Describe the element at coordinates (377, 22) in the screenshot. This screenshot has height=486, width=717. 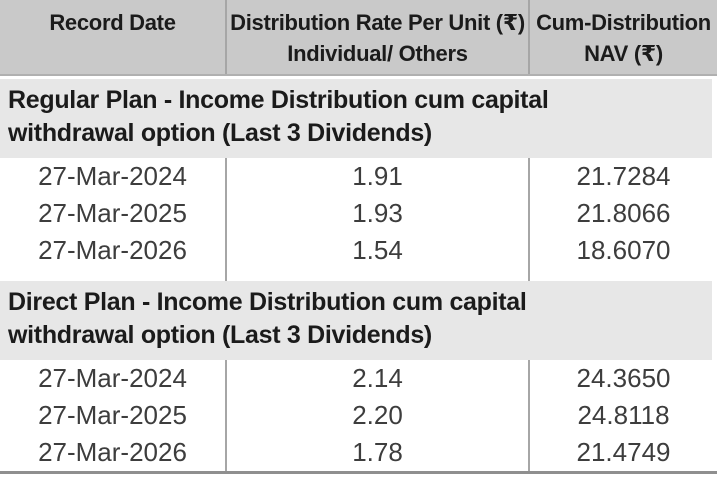
I see `header-distribution-rate-line1: Distribution Rate Per Unit (₹)` at that location.